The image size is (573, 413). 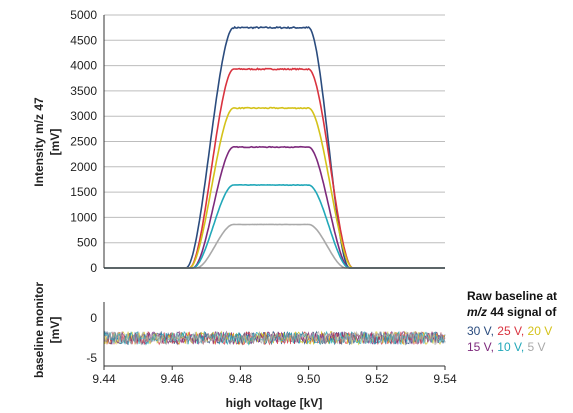 I want to click on y-tick-label: 3000, so click(x=83, y=116).